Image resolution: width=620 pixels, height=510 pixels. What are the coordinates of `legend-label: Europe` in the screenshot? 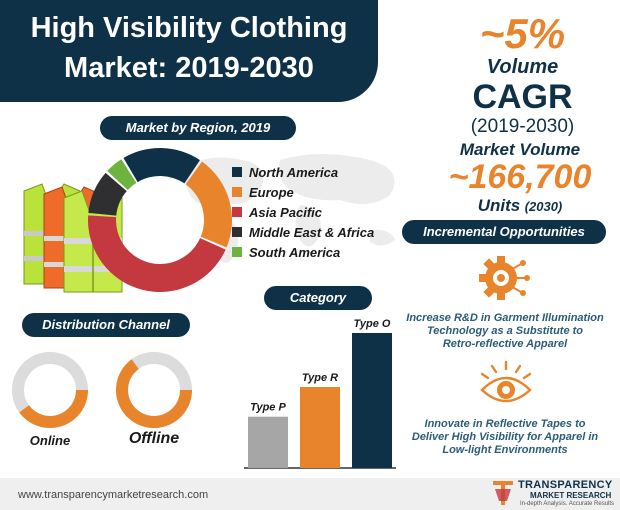 It's located at (271, 192).